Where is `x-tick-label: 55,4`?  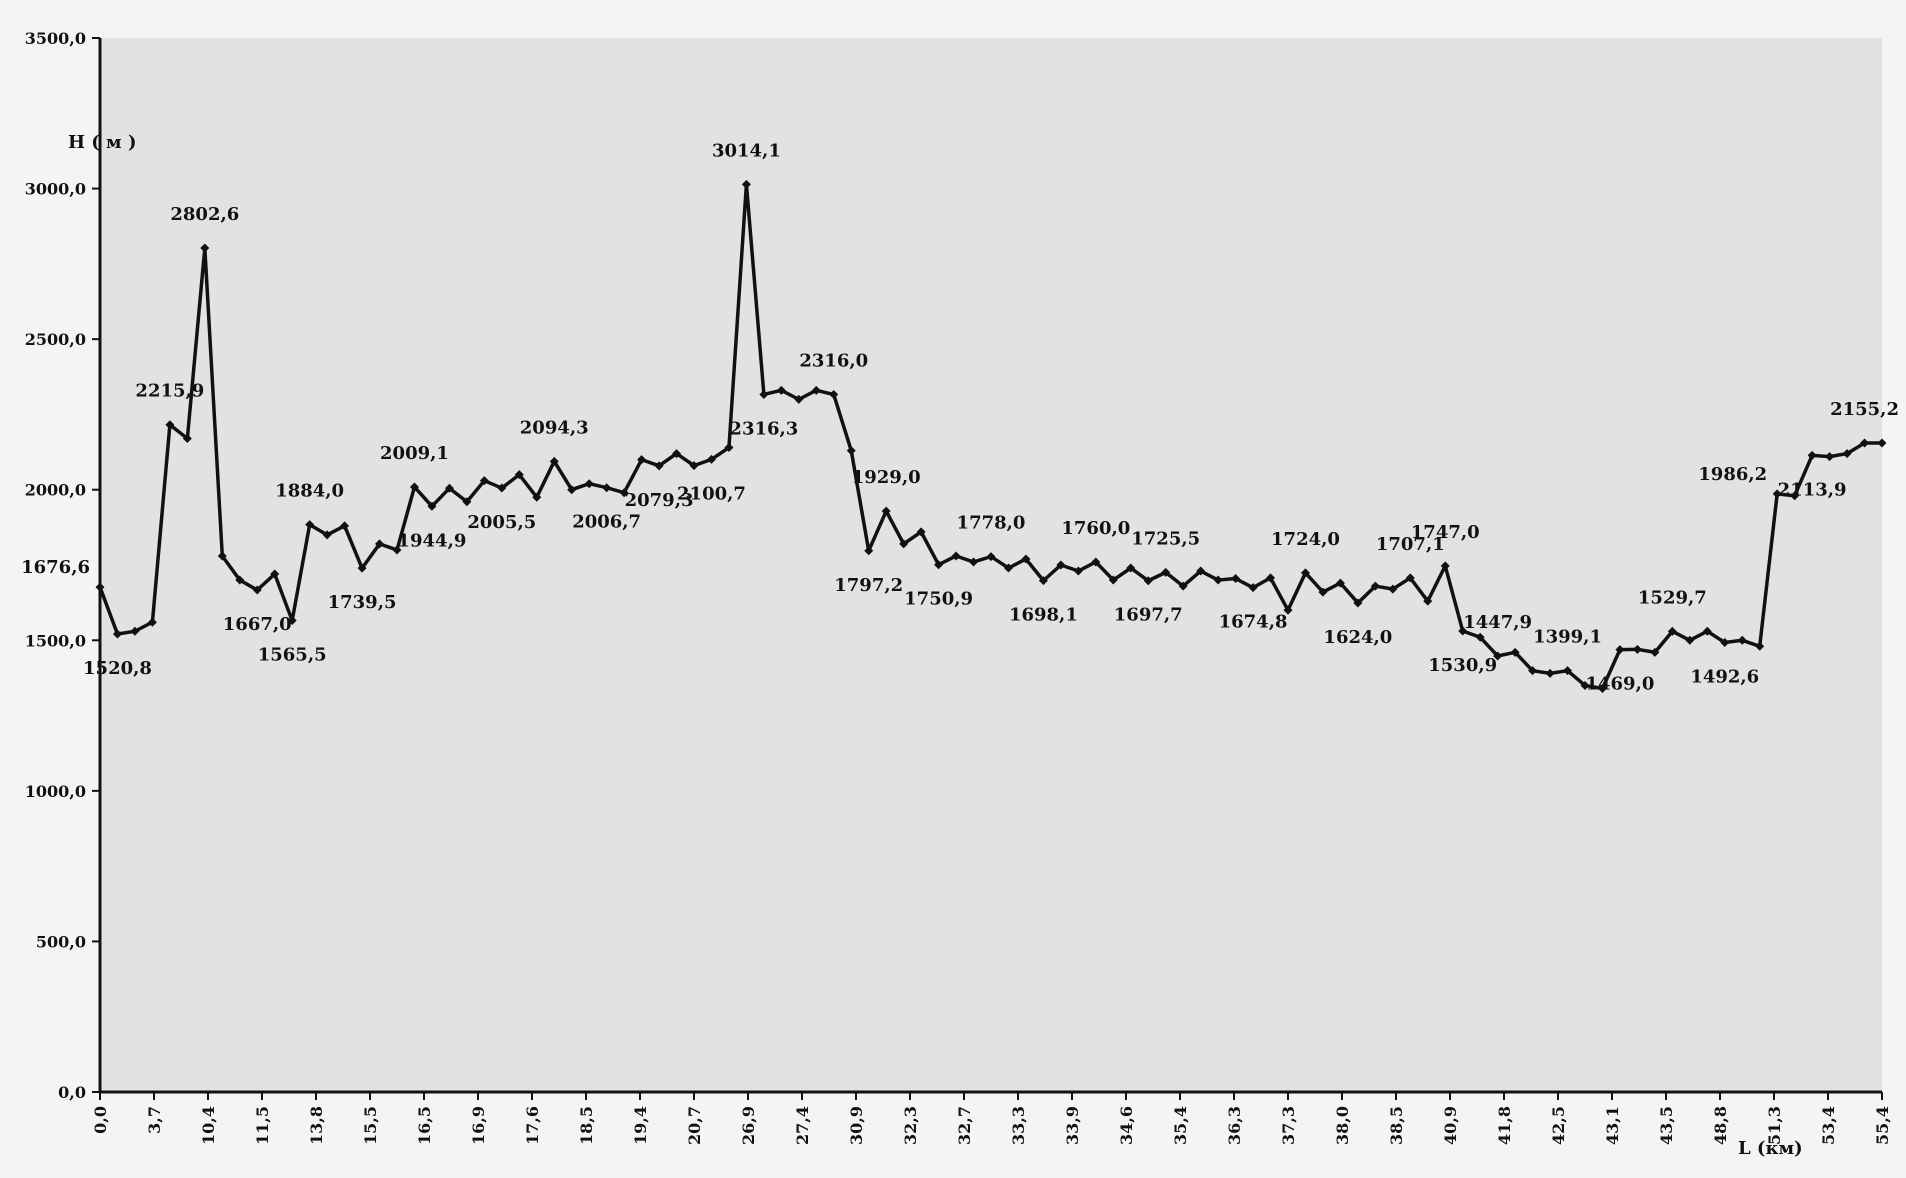 x-tick-label: 55,4 is located at coordinates (1882, 1125).